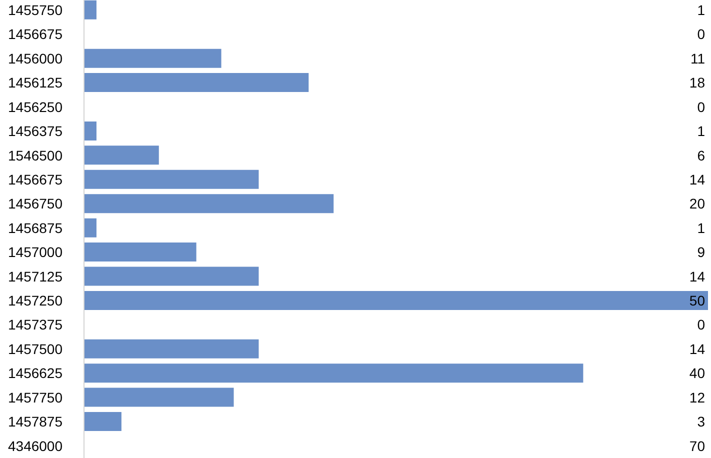  Describe the element at coordinates (35, 446) in the screenshot. I see `y-tick-label: 4346000` at that location.